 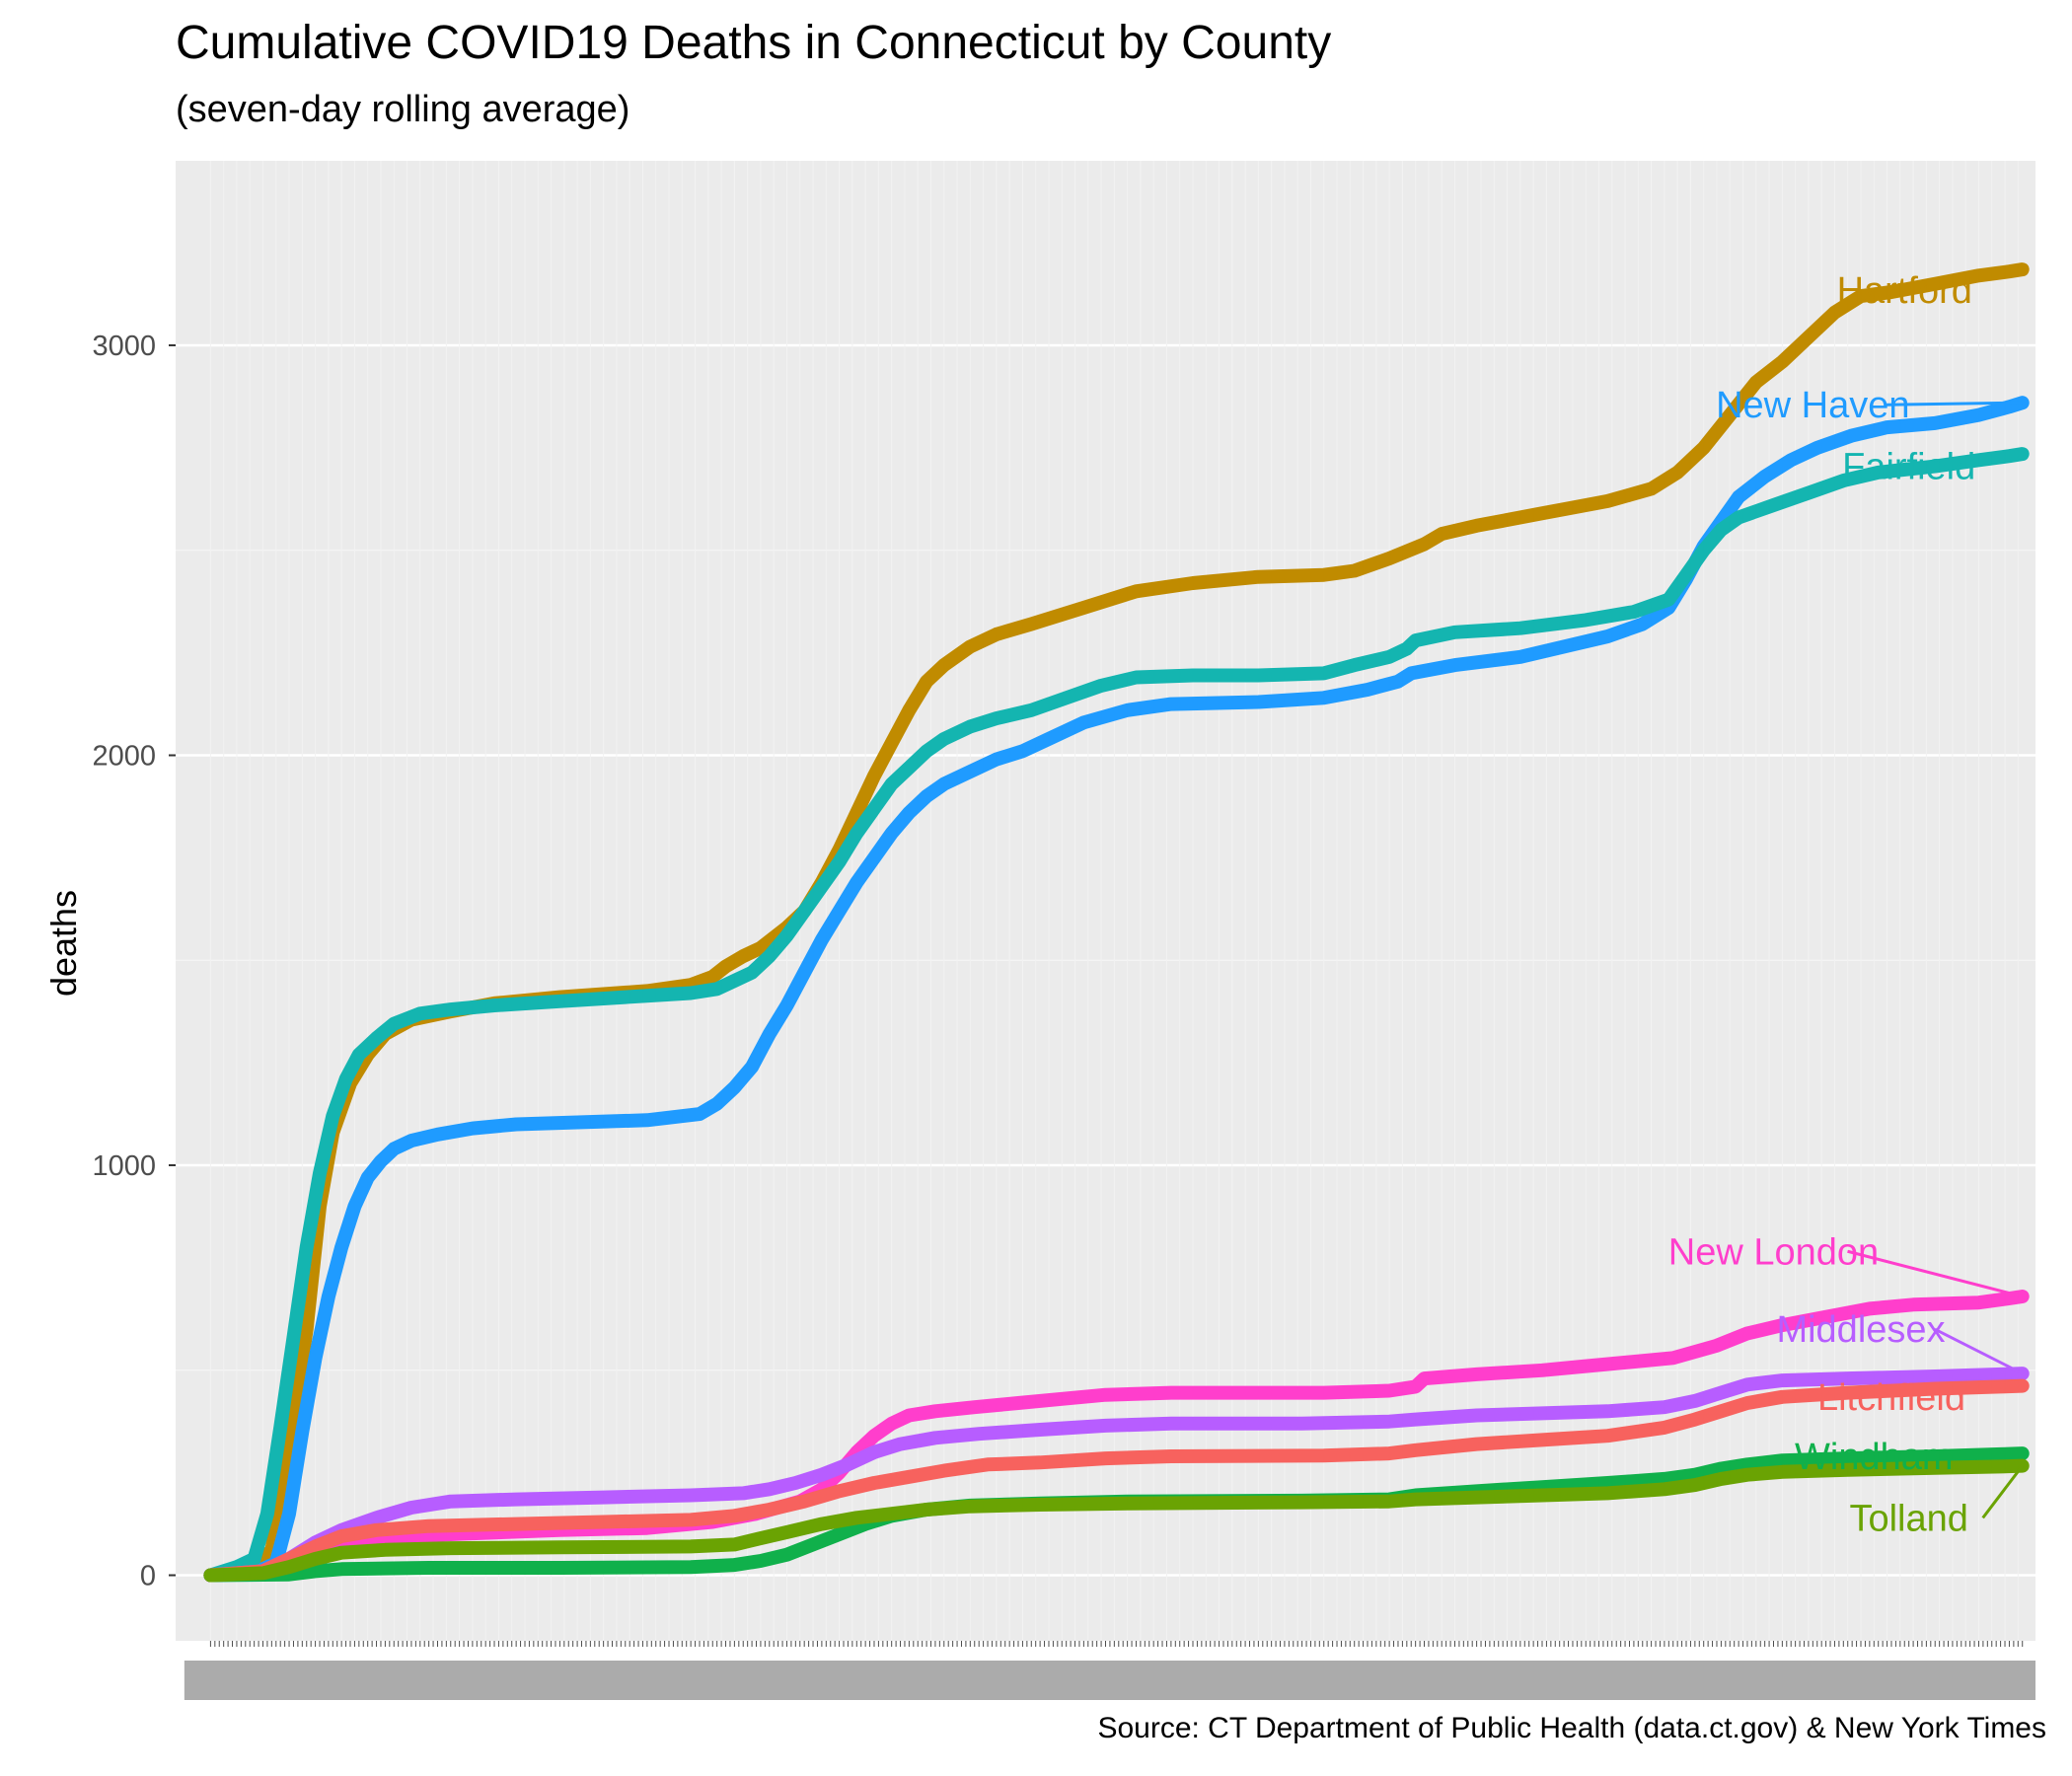 What do you see at coordinates (148, 1577) in the screenshot?
I see `y-tick-label: 0` at bounding box center [148, 1577].